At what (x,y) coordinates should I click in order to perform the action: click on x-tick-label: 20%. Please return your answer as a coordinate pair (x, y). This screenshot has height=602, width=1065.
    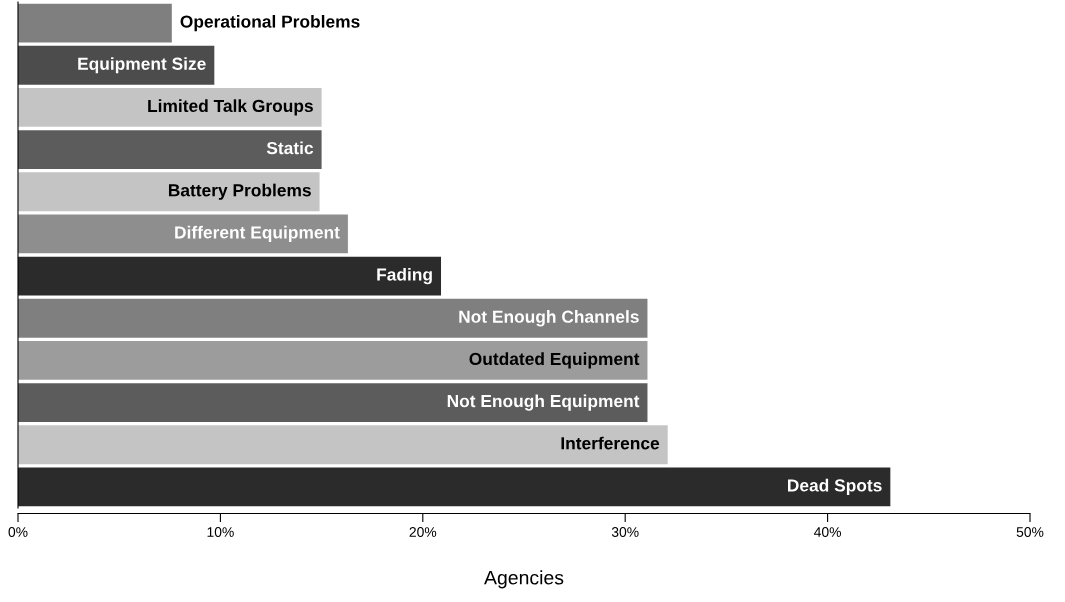
    Looking at the image, I should click on (423, 532).